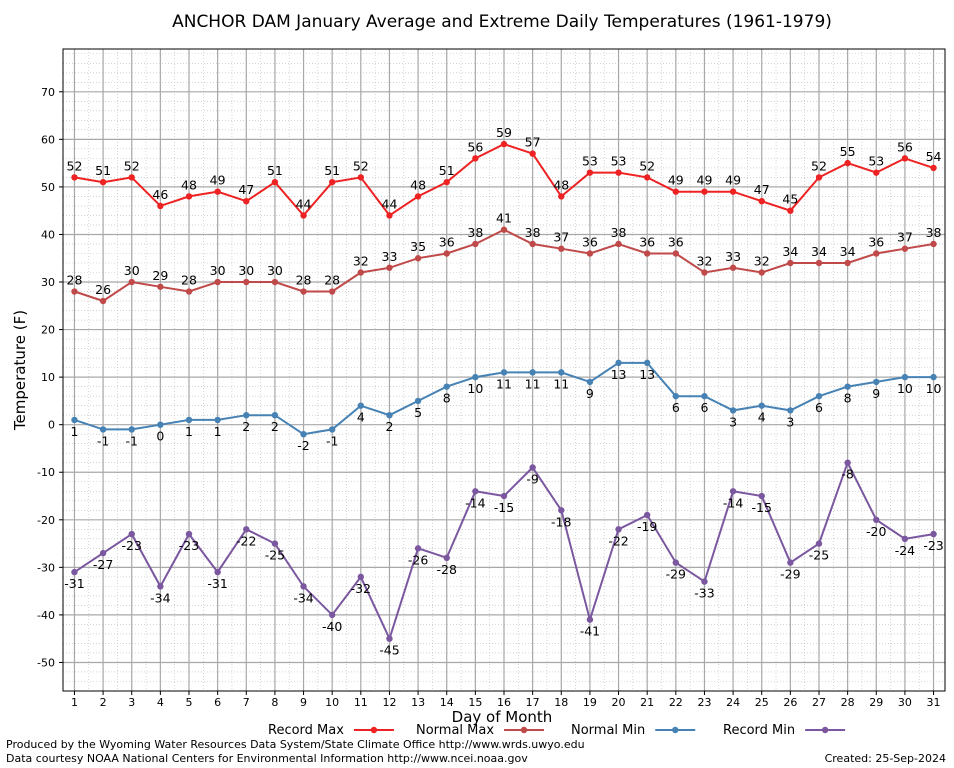 The image size is (954, 768). I want to click on normal-max-data-label: 38, so click(533, 232).